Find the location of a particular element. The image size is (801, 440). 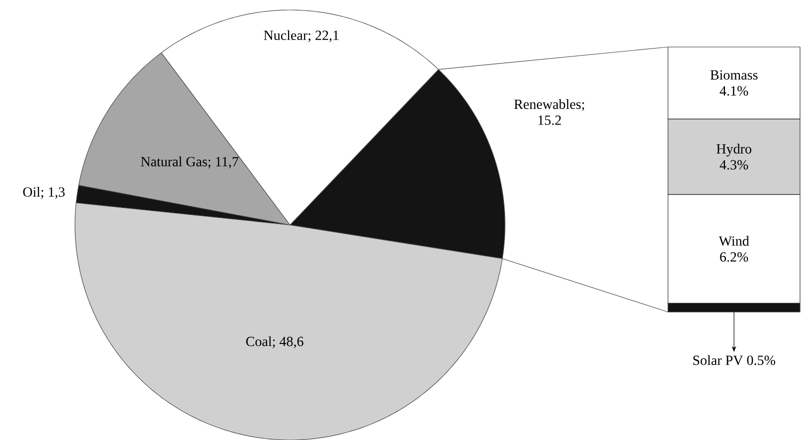

series-label: Hydro is located at coordinates (734, 150).